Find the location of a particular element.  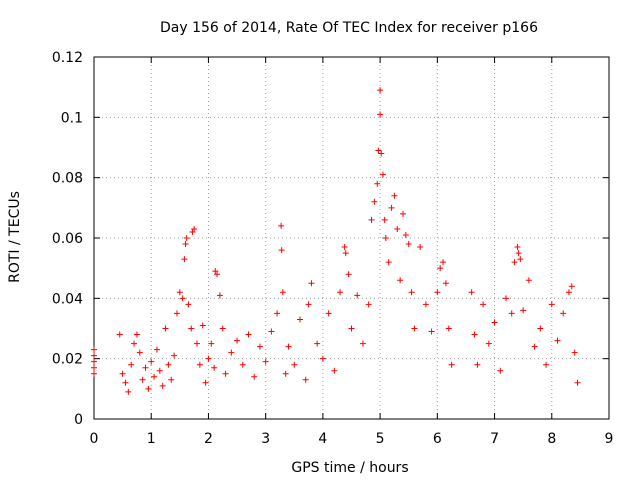

x-tick-labels: 0 1 2 3 4 5 6 7 8 9 is located at coordinates (352, 439).